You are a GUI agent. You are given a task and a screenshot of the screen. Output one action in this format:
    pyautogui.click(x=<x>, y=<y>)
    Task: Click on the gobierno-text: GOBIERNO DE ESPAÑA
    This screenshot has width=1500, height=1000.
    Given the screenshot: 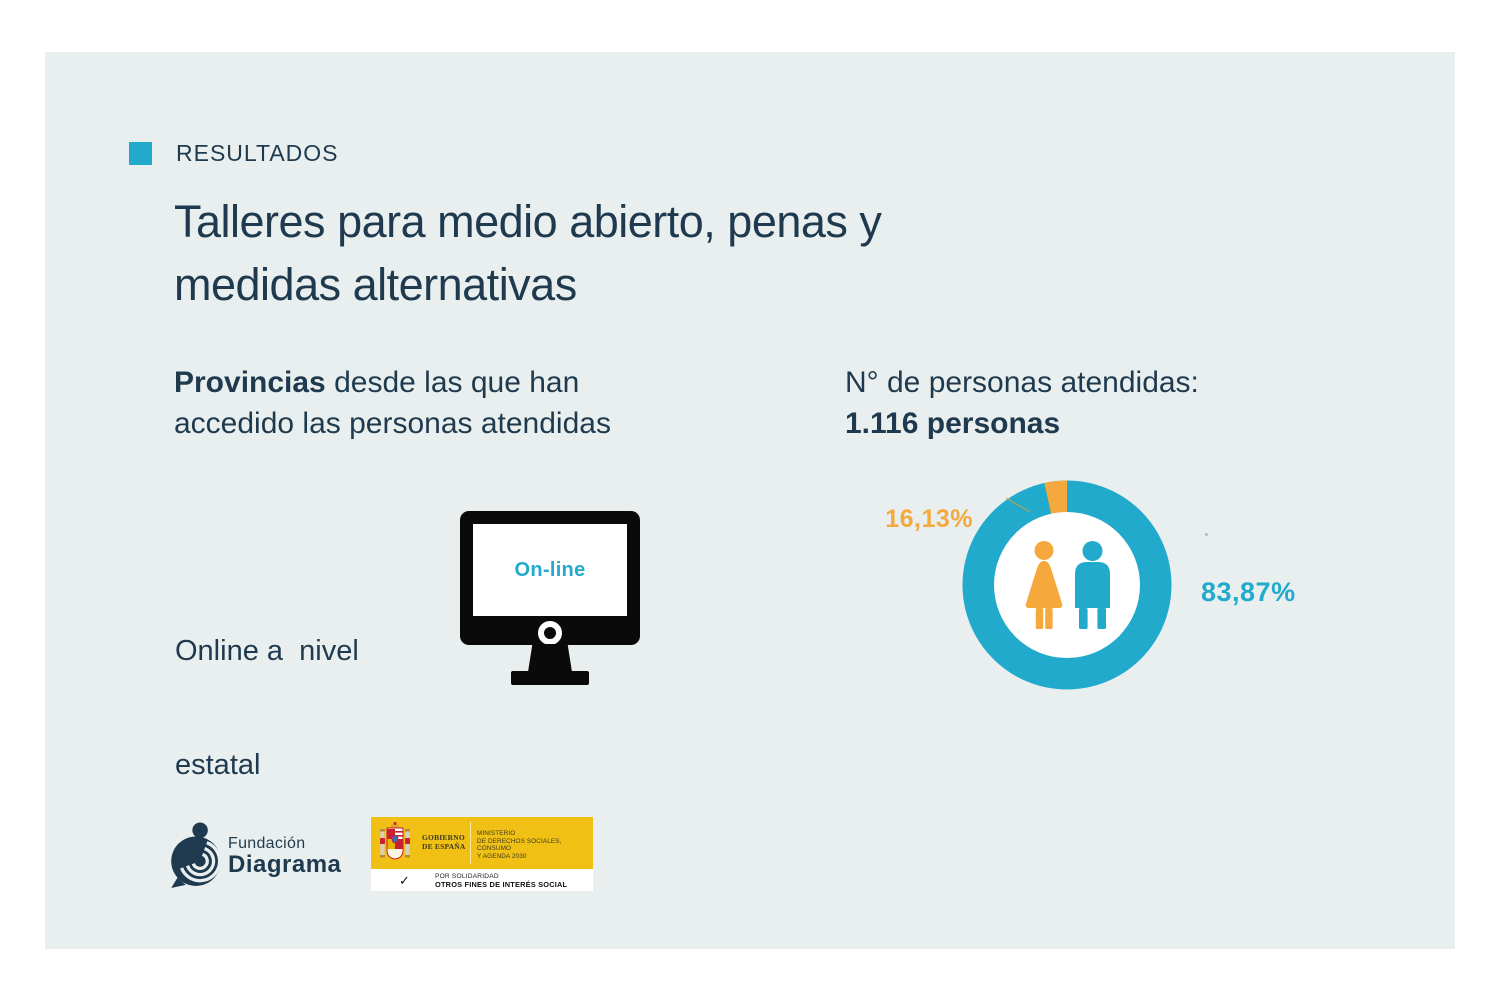 What is the action you would take?
    pyautogui.click(x=444, y=842)
    